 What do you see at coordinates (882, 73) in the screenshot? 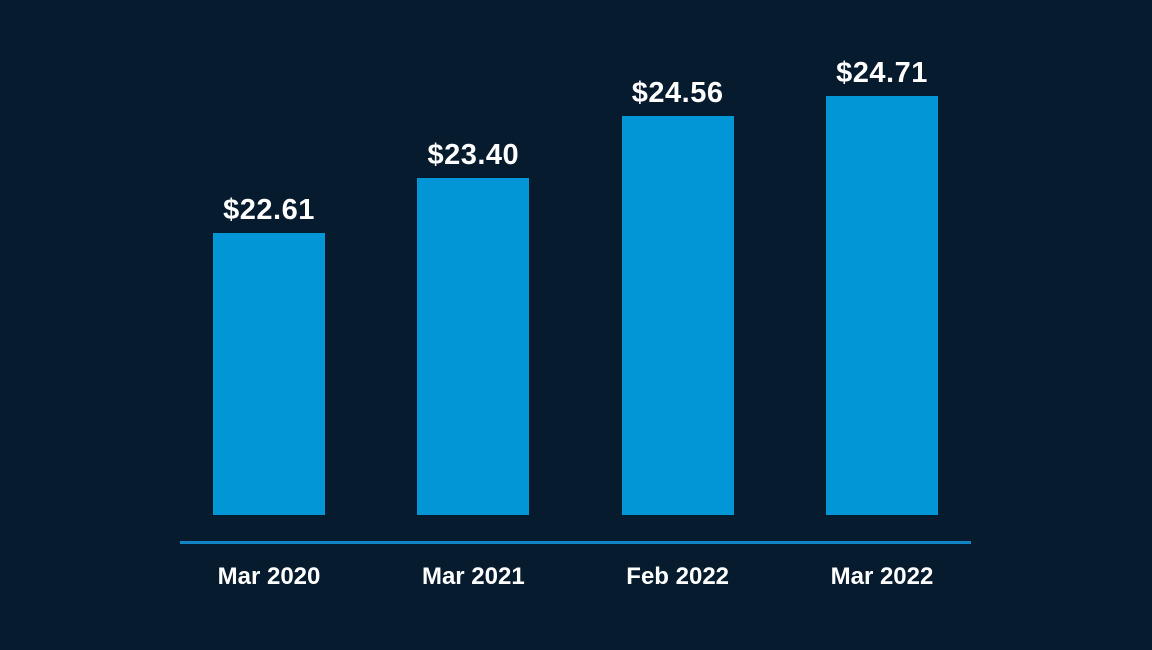
I see `bar-value-label: $24.71` at bounding box center [882, 73].